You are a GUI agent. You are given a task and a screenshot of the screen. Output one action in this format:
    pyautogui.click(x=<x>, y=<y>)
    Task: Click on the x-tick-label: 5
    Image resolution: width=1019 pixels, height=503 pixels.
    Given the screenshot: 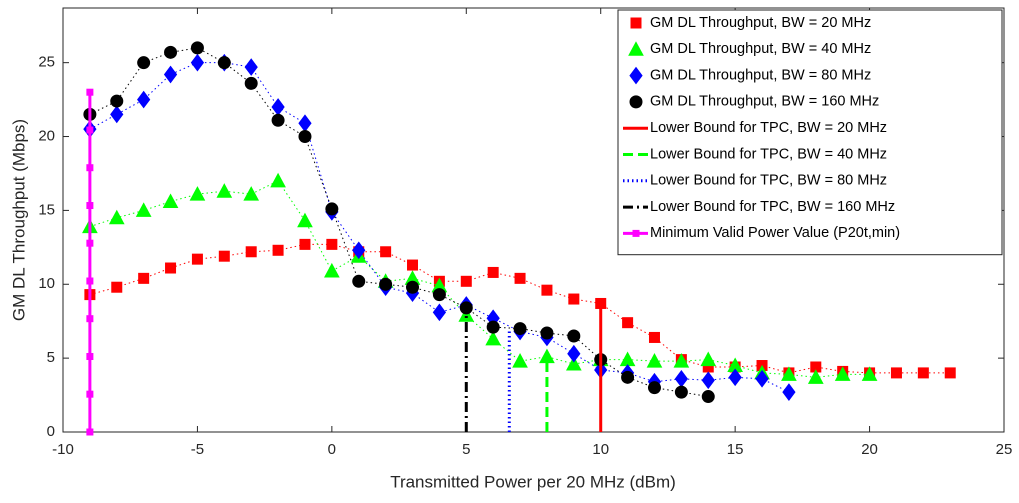 What is the action you would take?
    pyautogui.click(x=466, y=449)
    